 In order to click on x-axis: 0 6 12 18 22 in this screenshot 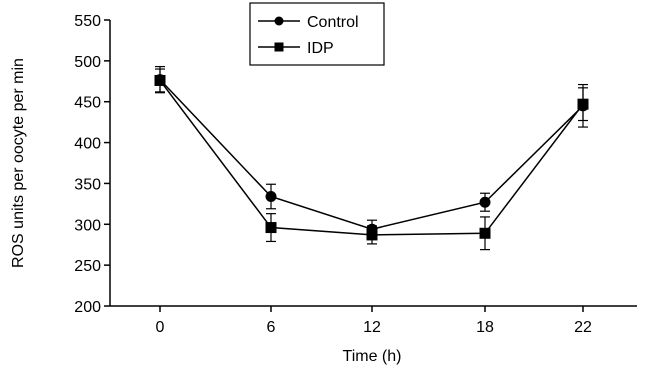, I will do `click(373, 320)`.